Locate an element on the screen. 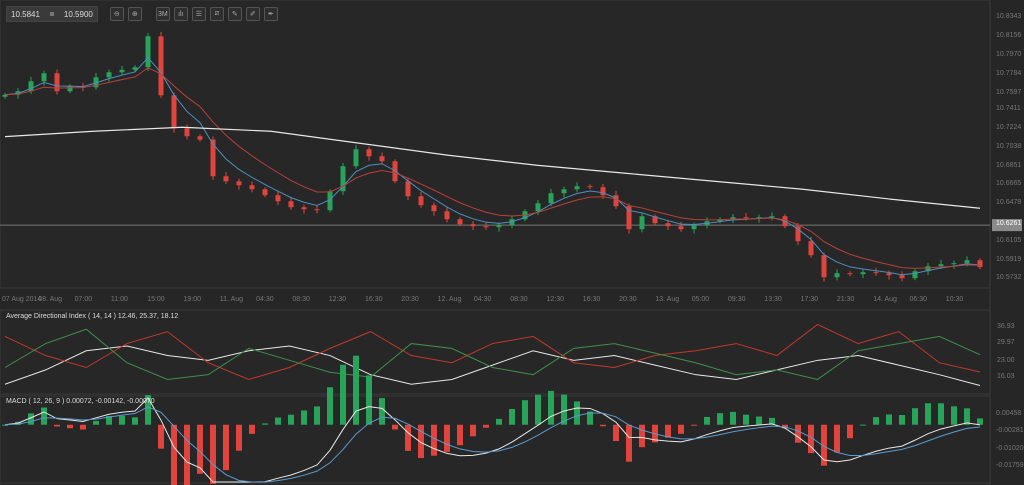 Image resolution: width=1024 pixels, height=485 pixels. macd-tick-label: -0.01020 is located at coordinates (1010, 448).